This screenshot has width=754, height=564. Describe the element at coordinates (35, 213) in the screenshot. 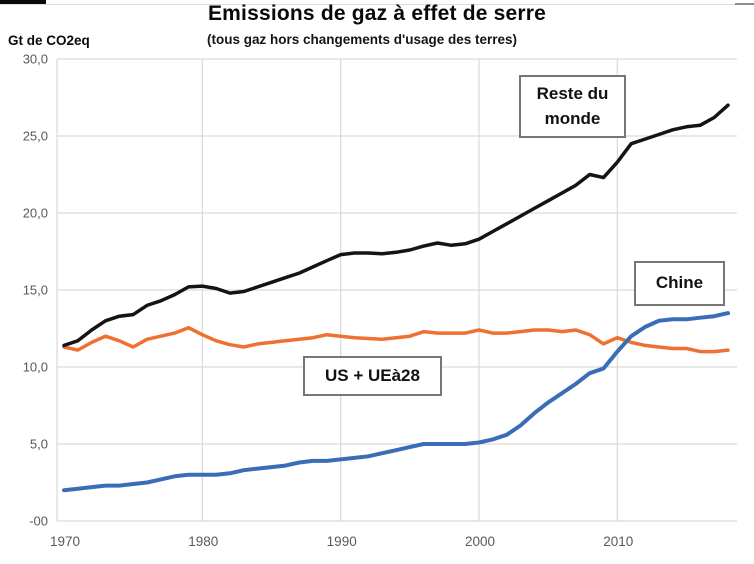

I see `y-tick-label-20: 20,0` at that location.